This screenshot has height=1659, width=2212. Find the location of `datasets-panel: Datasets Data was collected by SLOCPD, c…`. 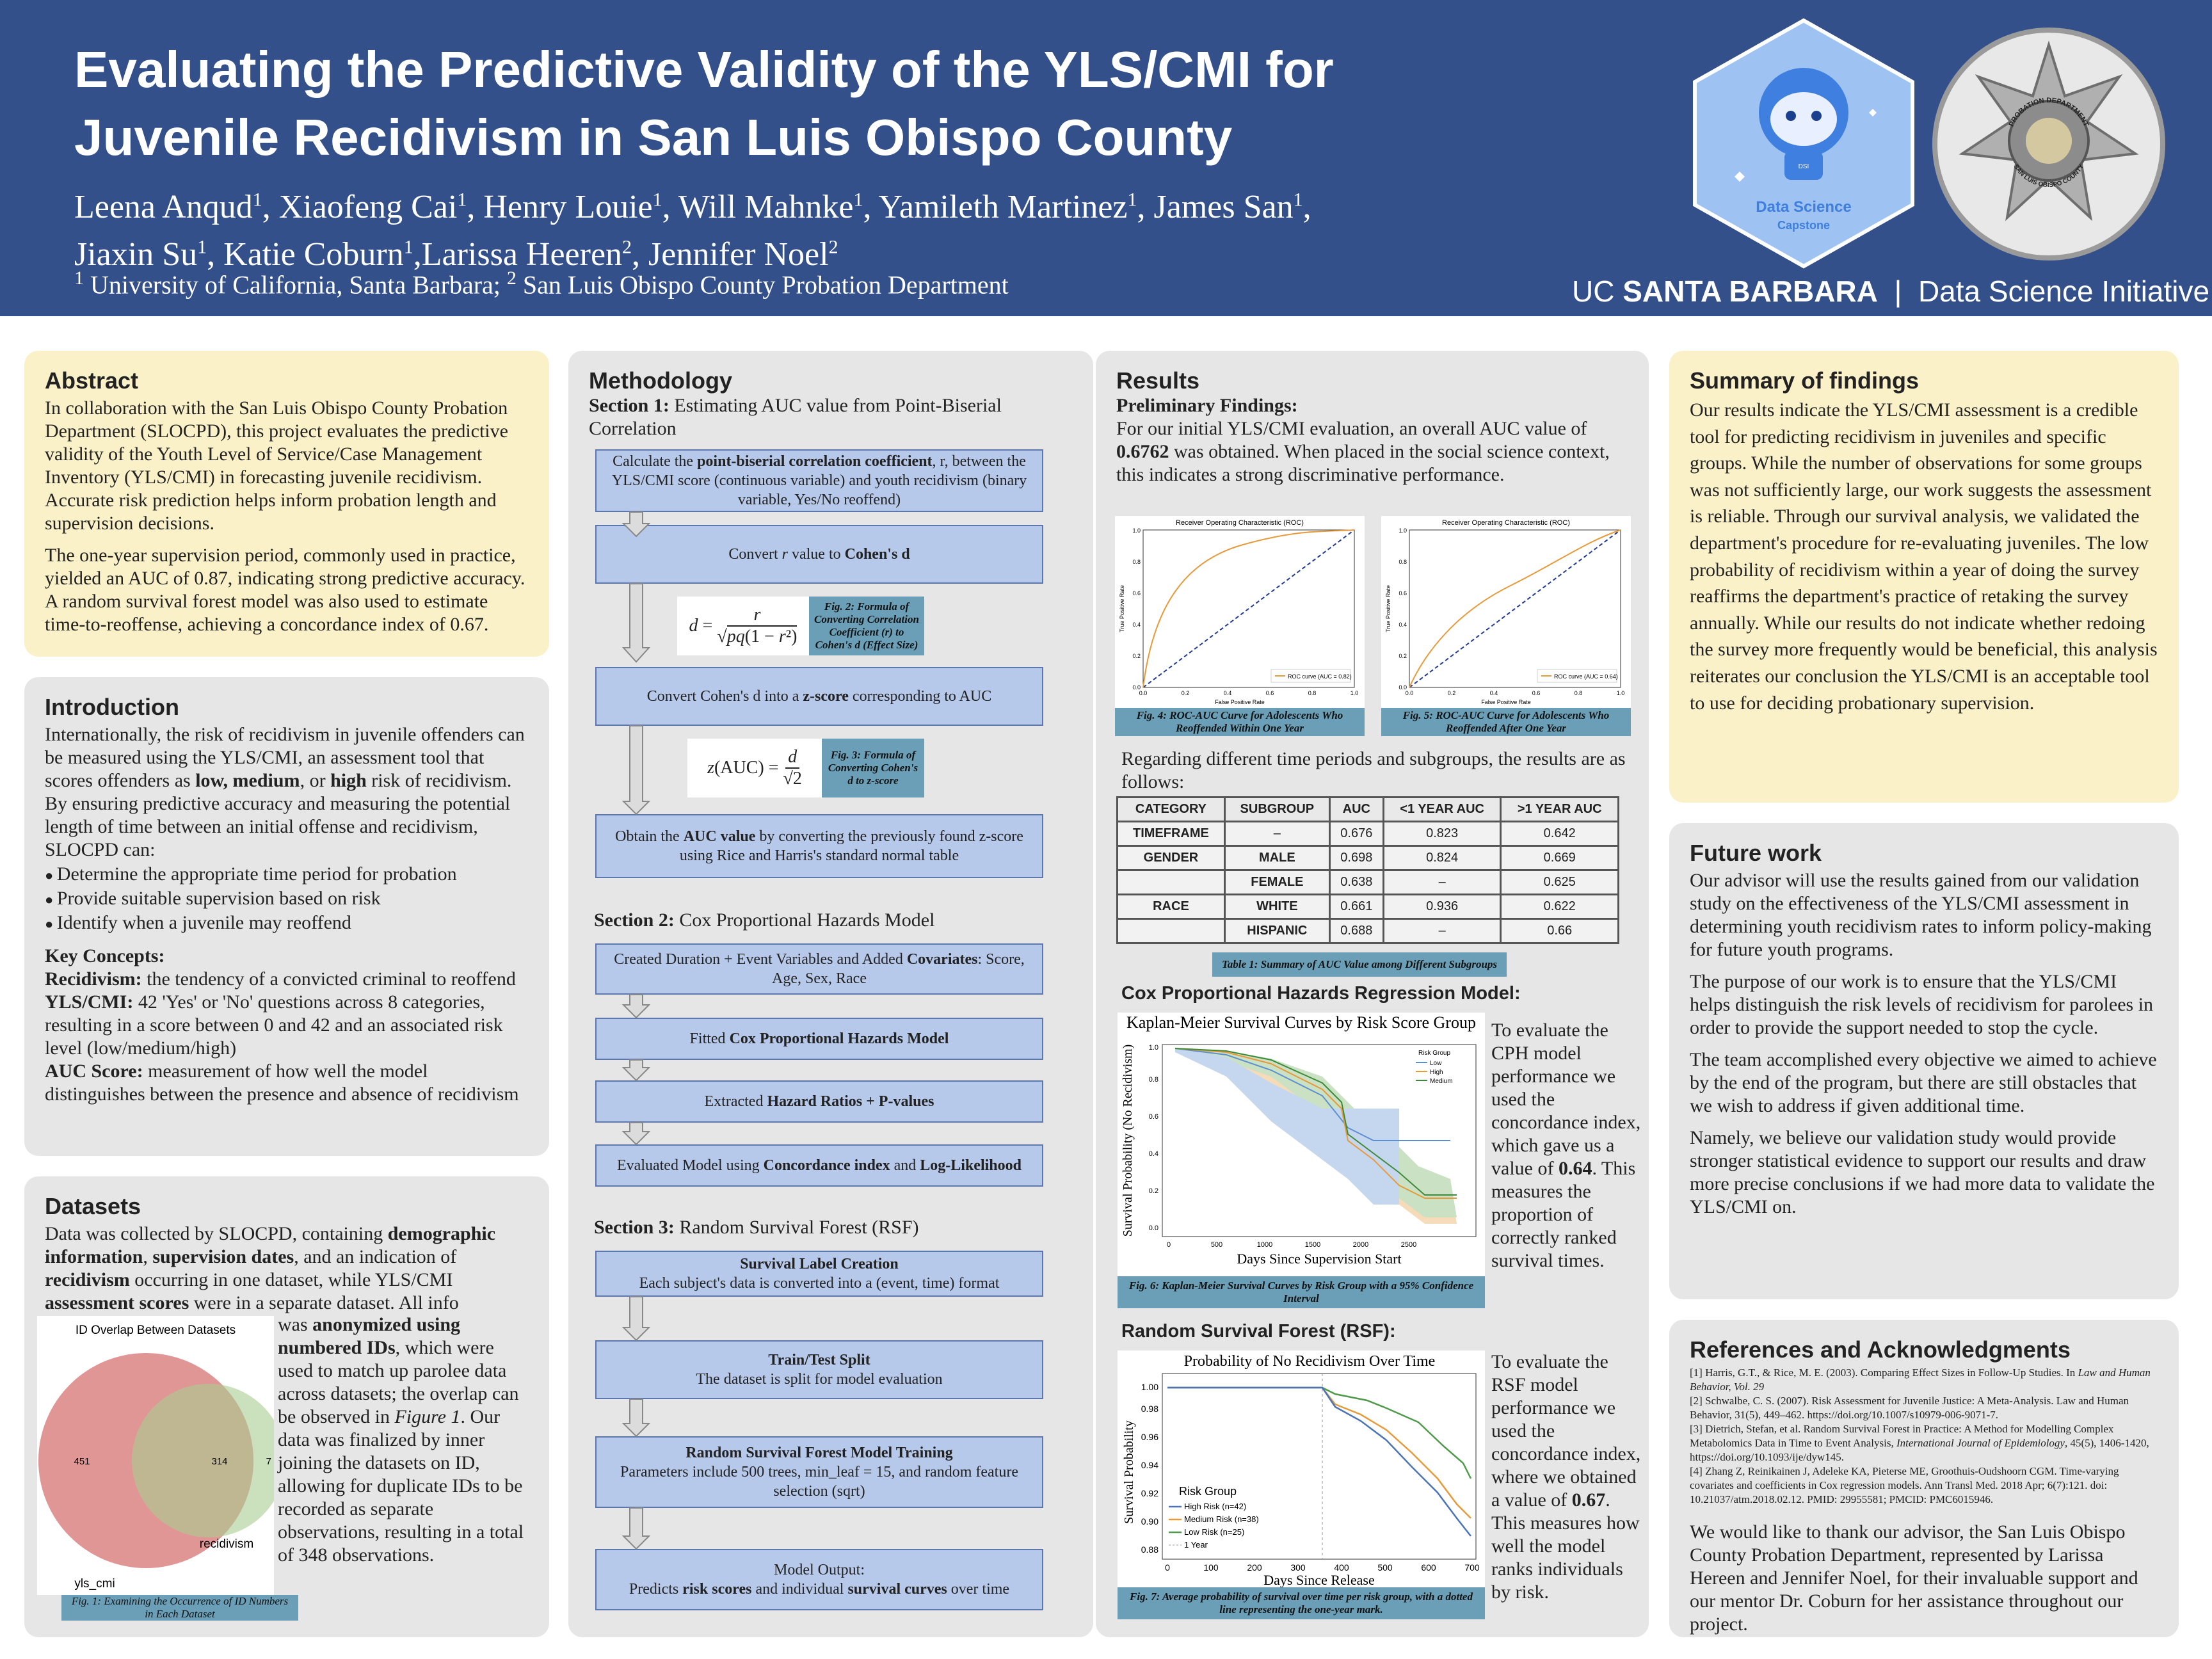

datasets-panel: Datasets Data was collected by SLOCPD, c… is located at coordinates (286, 1406).